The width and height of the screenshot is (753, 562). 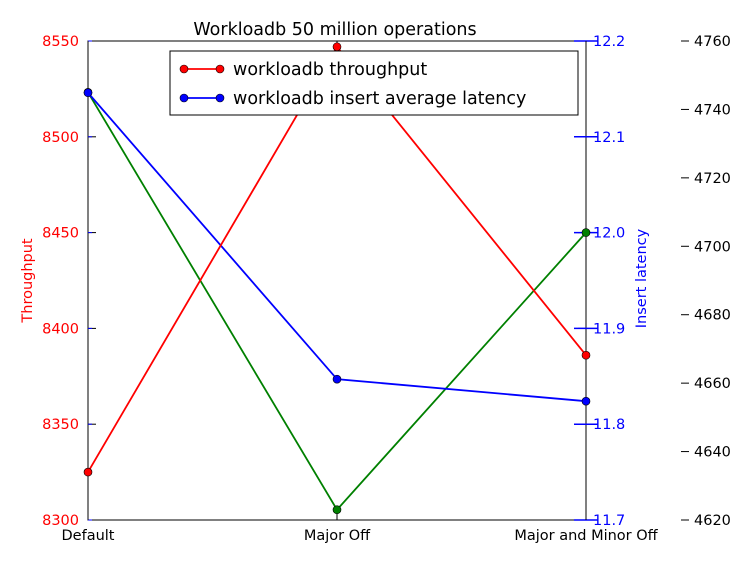 I want to click on far-right-tick-label: 4620, so click(x=712, y=521).